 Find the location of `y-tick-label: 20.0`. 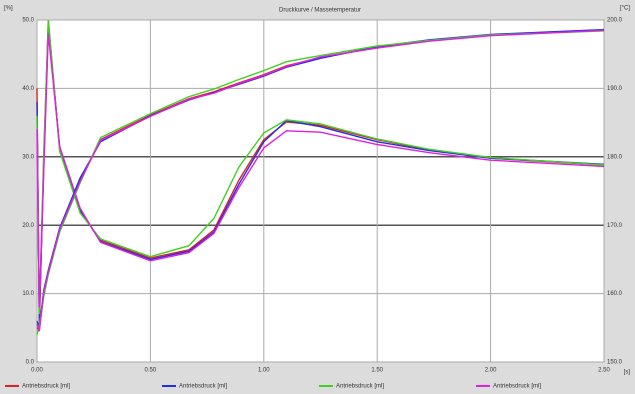

y-tick-label: 20.0 is located at coordinates (28, 226).